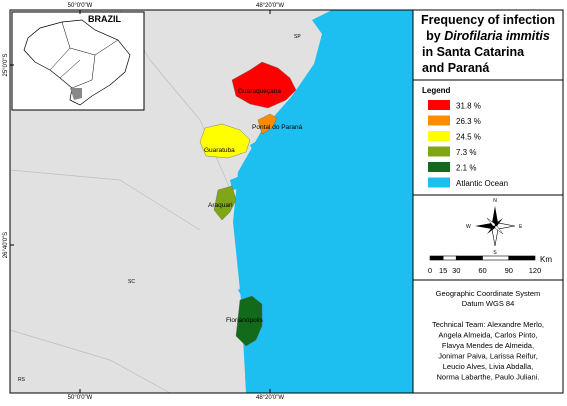  I want to click on coordinate-label: 25°0'0"S, so click(6, 64).